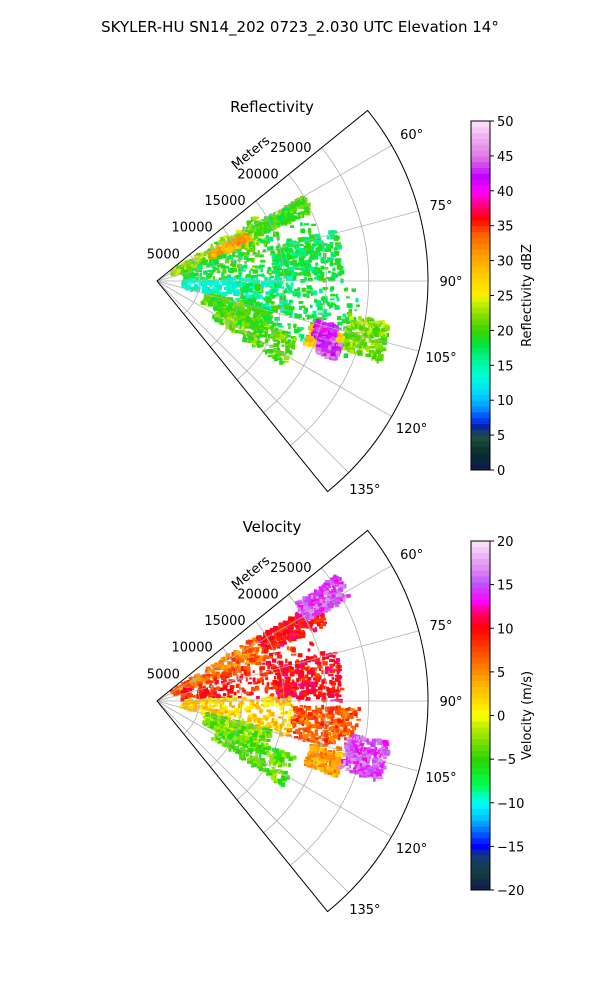 Image resolution: width=600 pixels, height=1004 pixels. I want to click on reflectivity-azimuth-tick-label: 135°, so click(364, 490).